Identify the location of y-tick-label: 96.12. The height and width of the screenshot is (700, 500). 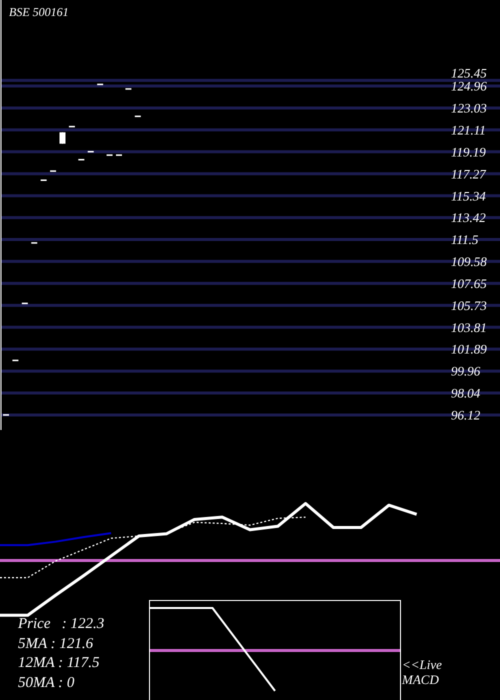
(466, 414).